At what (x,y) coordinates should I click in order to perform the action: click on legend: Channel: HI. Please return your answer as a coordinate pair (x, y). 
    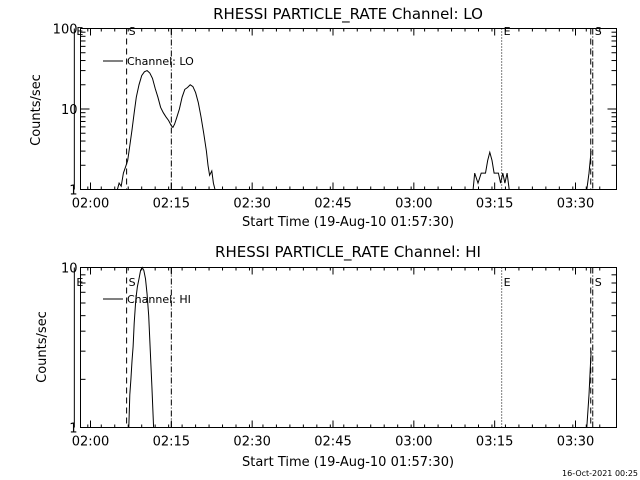
    Looking at the image, I should click on (147, 299).